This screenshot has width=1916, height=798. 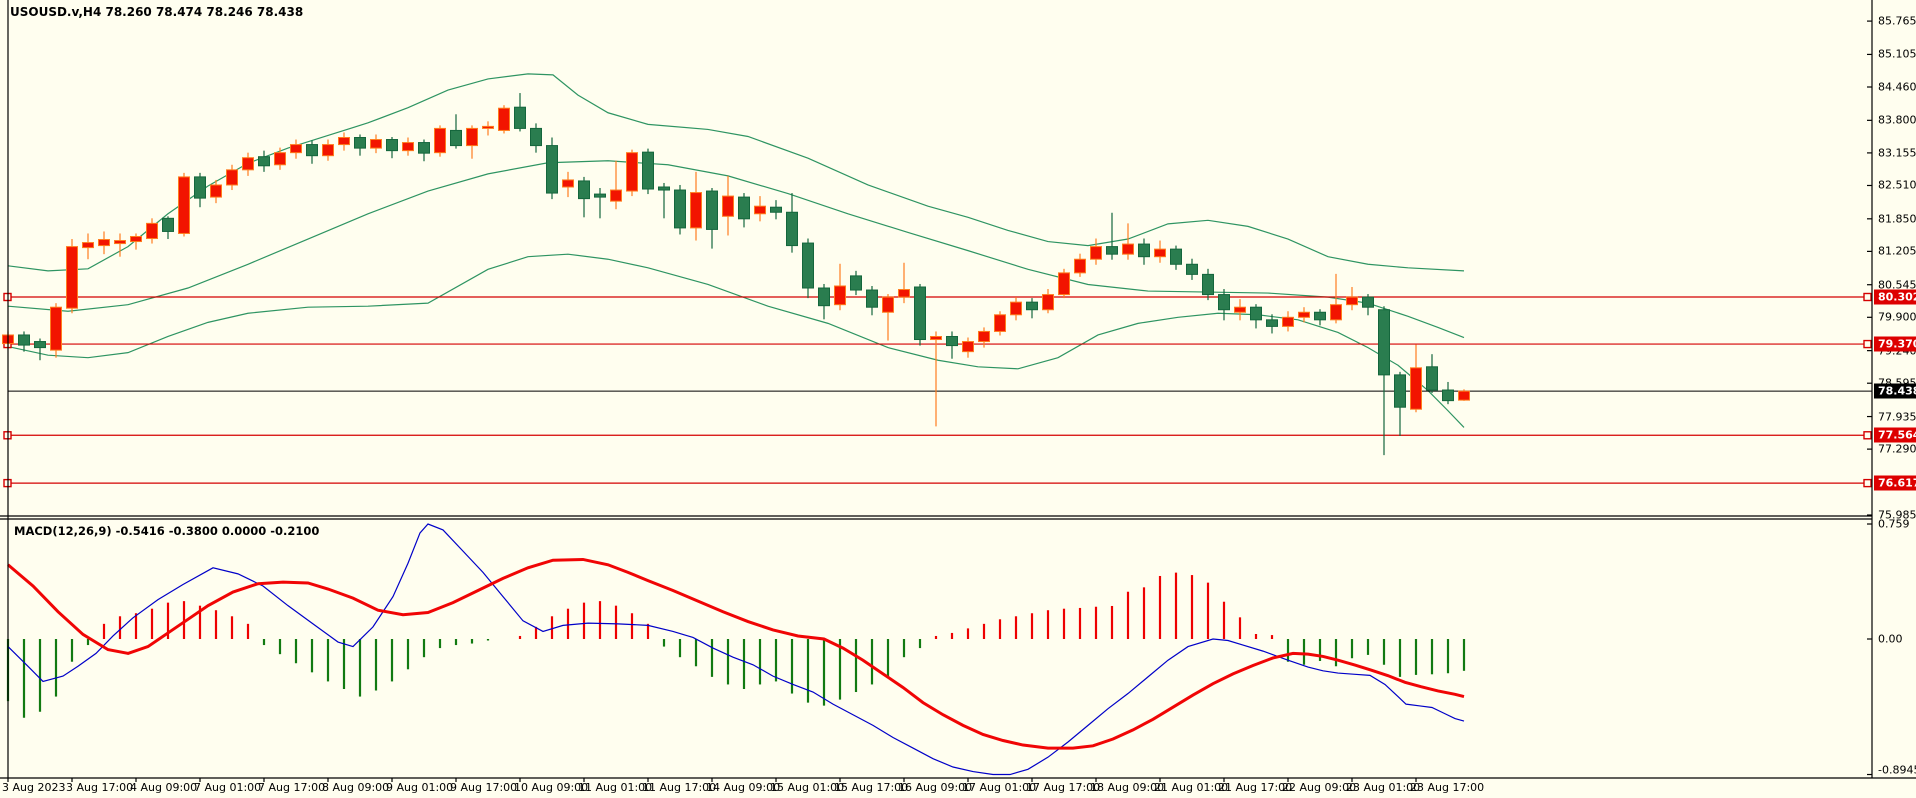 What do you see at coordinates (1897, 417) in the screenshot?
I see `price-tick-label: 77.935` at bounding box center [1897, 417].